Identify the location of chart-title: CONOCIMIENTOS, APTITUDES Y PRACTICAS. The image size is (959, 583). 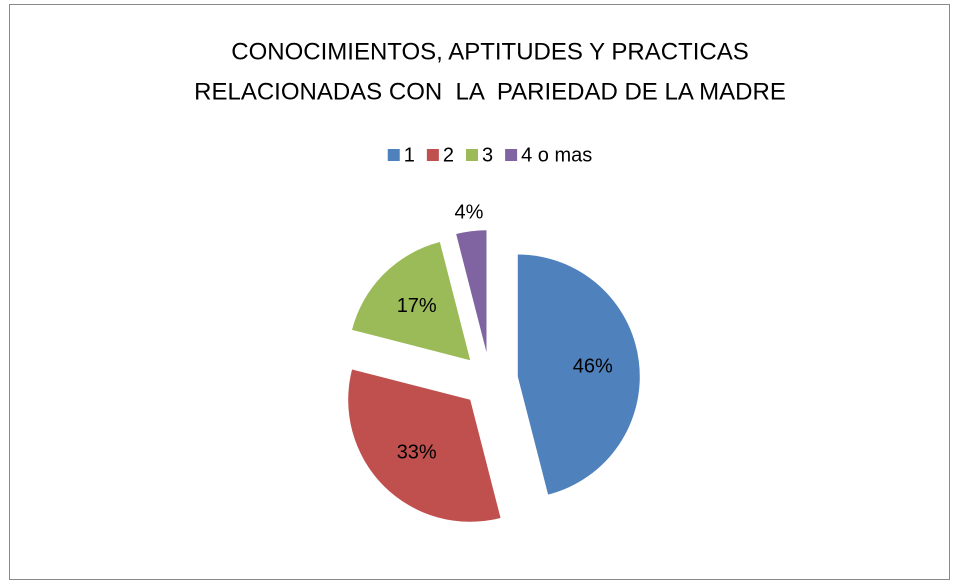
(489, 51).